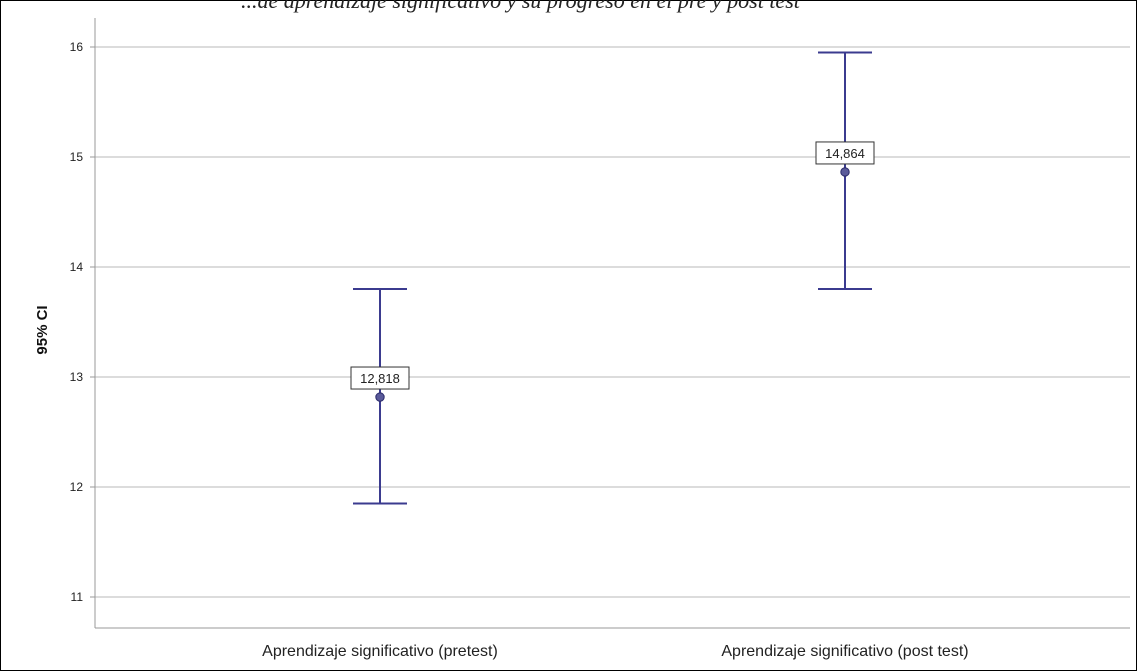  I want to click on y-tick-label: 13, so click(77, 377).